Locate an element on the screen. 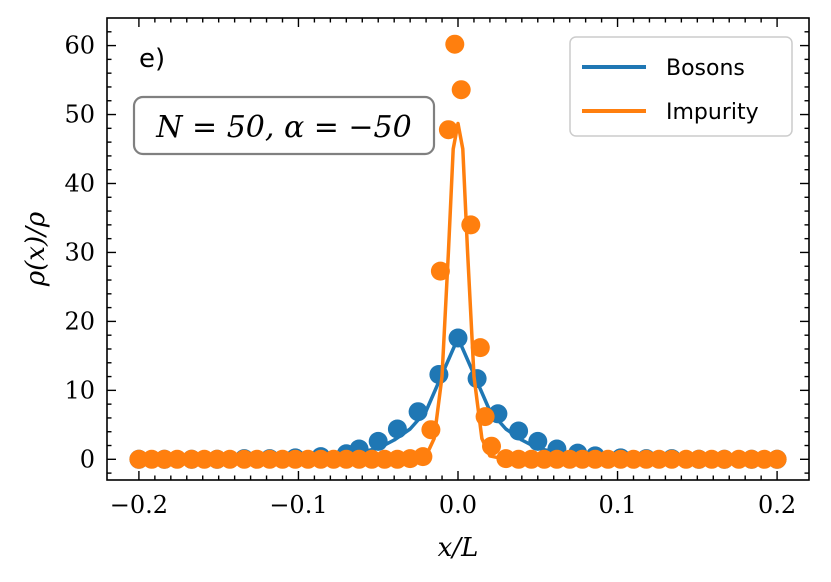 Image resolution: width=831 pixels, height=582 pixels. parameter-box: N = 50, α = −50 is located at coordinates (284, 125).